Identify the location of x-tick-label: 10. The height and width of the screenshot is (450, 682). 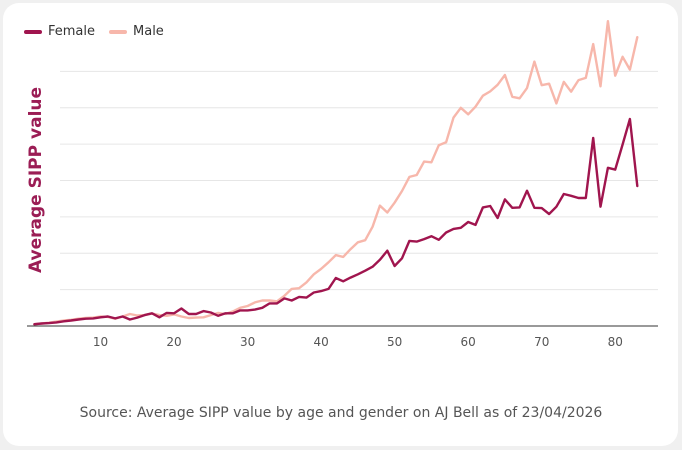
(100, 342).